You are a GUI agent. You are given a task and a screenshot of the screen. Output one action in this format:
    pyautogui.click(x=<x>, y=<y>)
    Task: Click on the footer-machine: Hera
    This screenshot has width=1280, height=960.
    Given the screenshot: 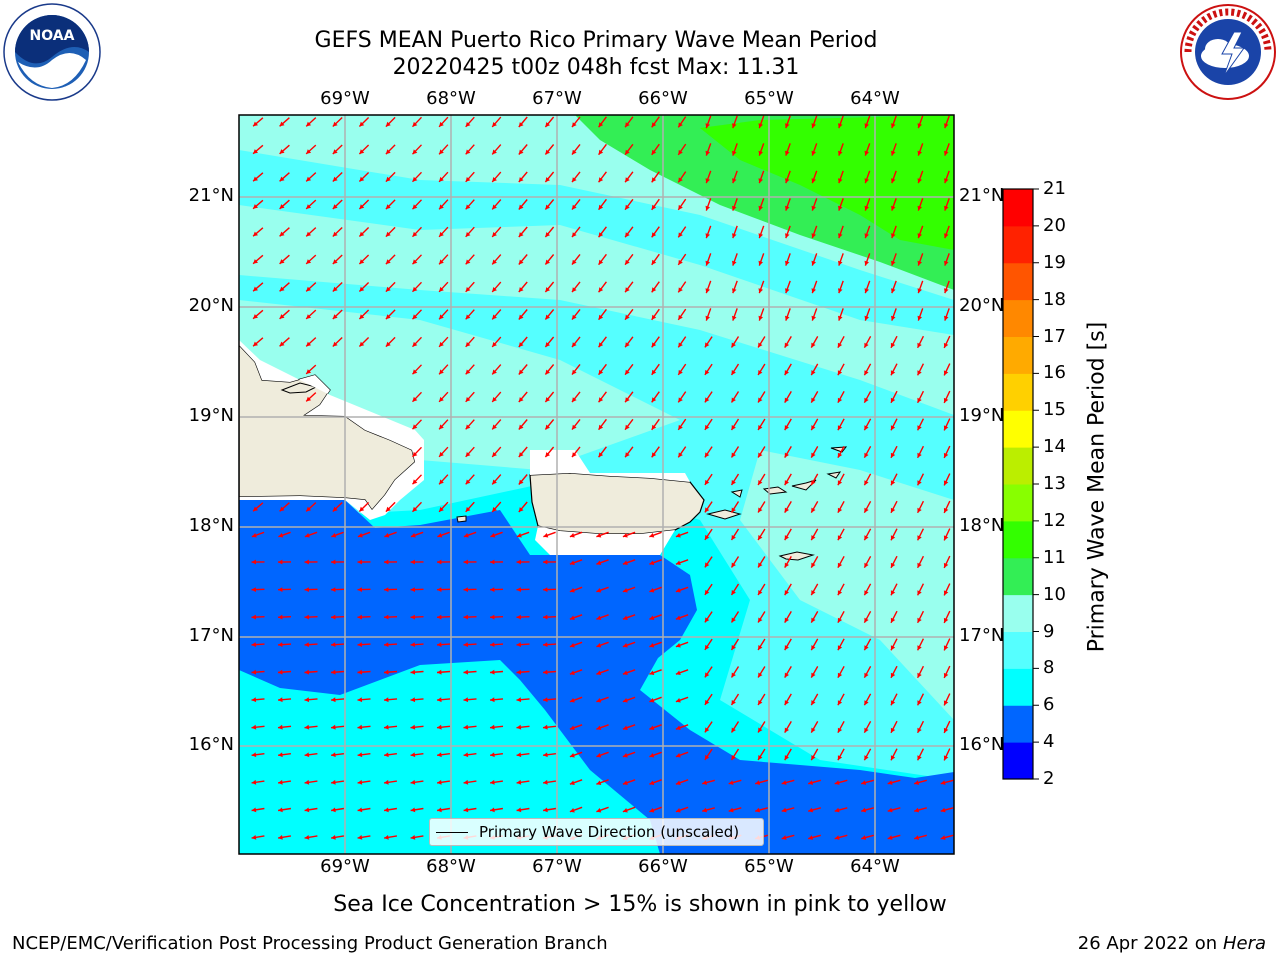 What is the action you would take?
    pyautogui.click(x=1244, y=943)
    